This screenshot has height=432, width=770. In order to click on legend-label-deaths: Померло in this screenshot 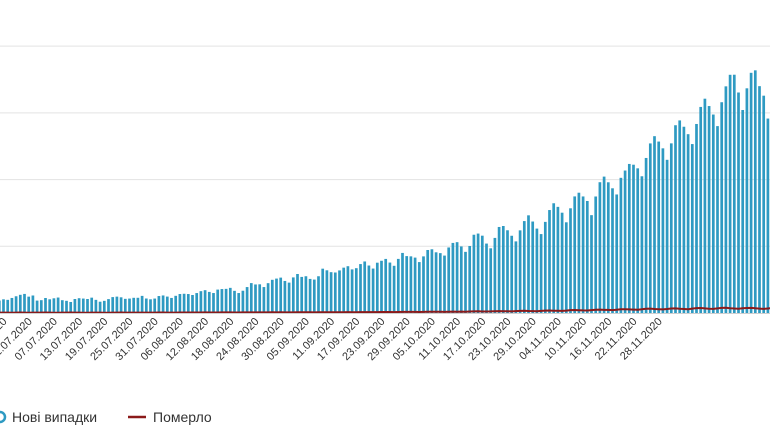, I will do `click(182, 417)`.